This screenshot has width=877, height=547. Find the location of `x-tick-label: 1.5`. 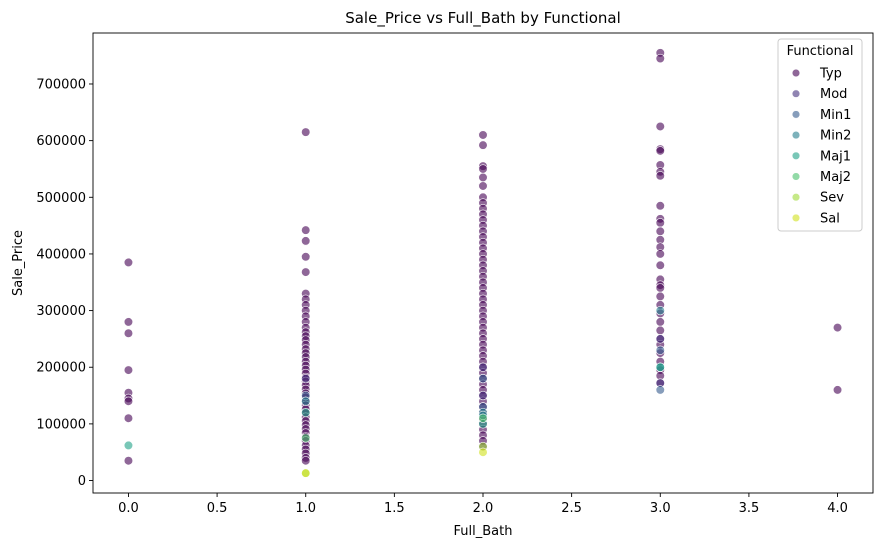

x-tick-label: 1.5 is located at coordinates (394, 508).